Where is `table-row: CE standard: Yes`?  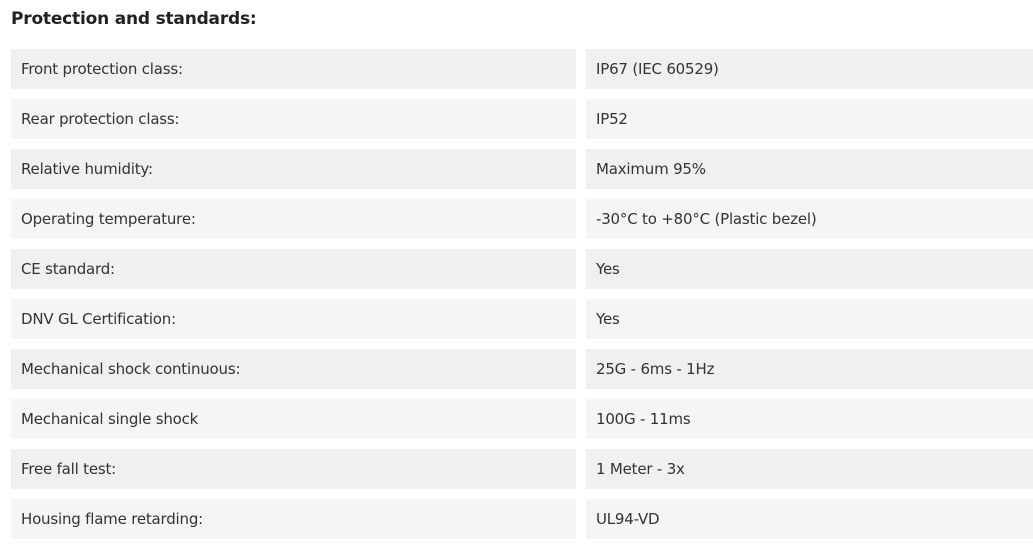 table-row: CE standard: Yes is located at coordinates (522, 269).